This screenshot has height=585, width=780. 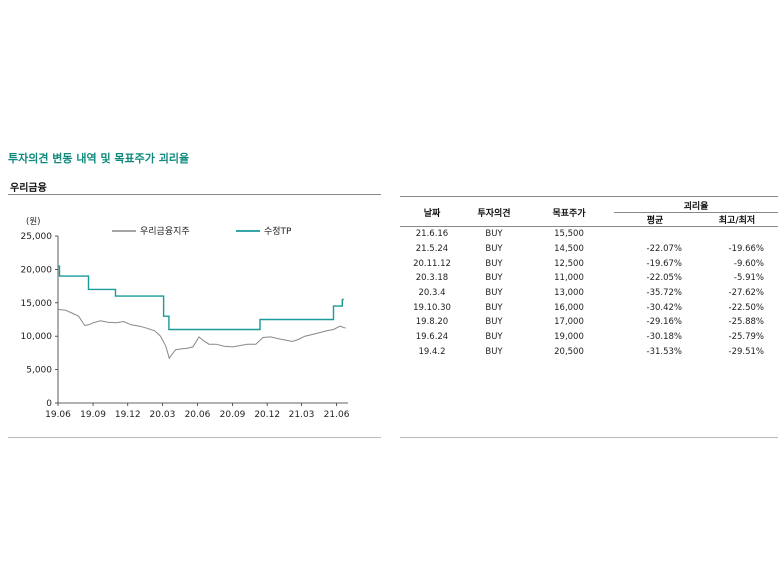 I want to click on cell-date: 20.3.4, so click(x=432, y=293).